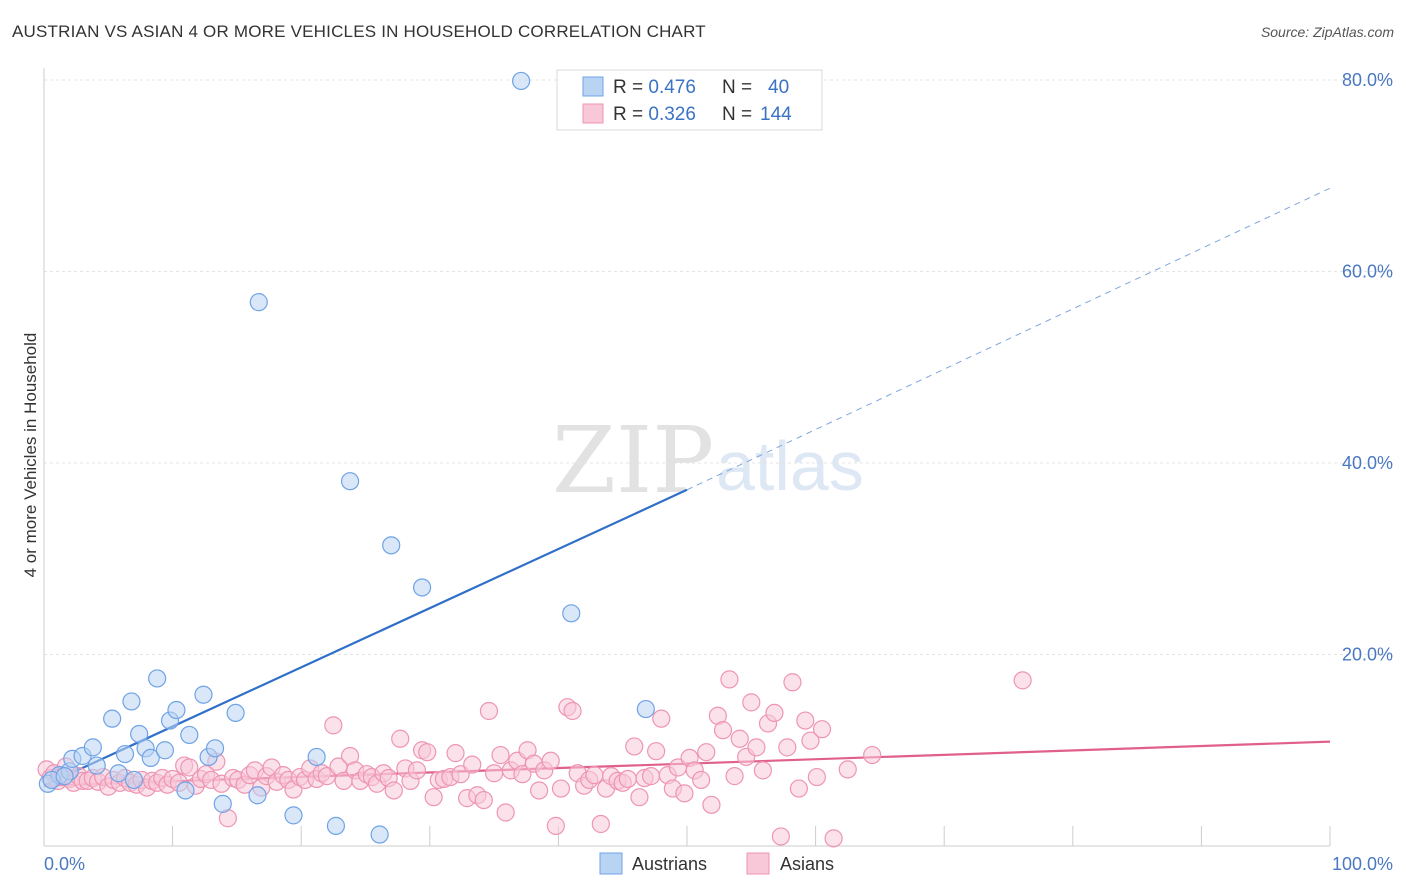 This screenshot has width=1406, height=892. Describe the element at coordinates (672, 87) in the screenshot. I see `austrians-r-value: 0.476` at that location.